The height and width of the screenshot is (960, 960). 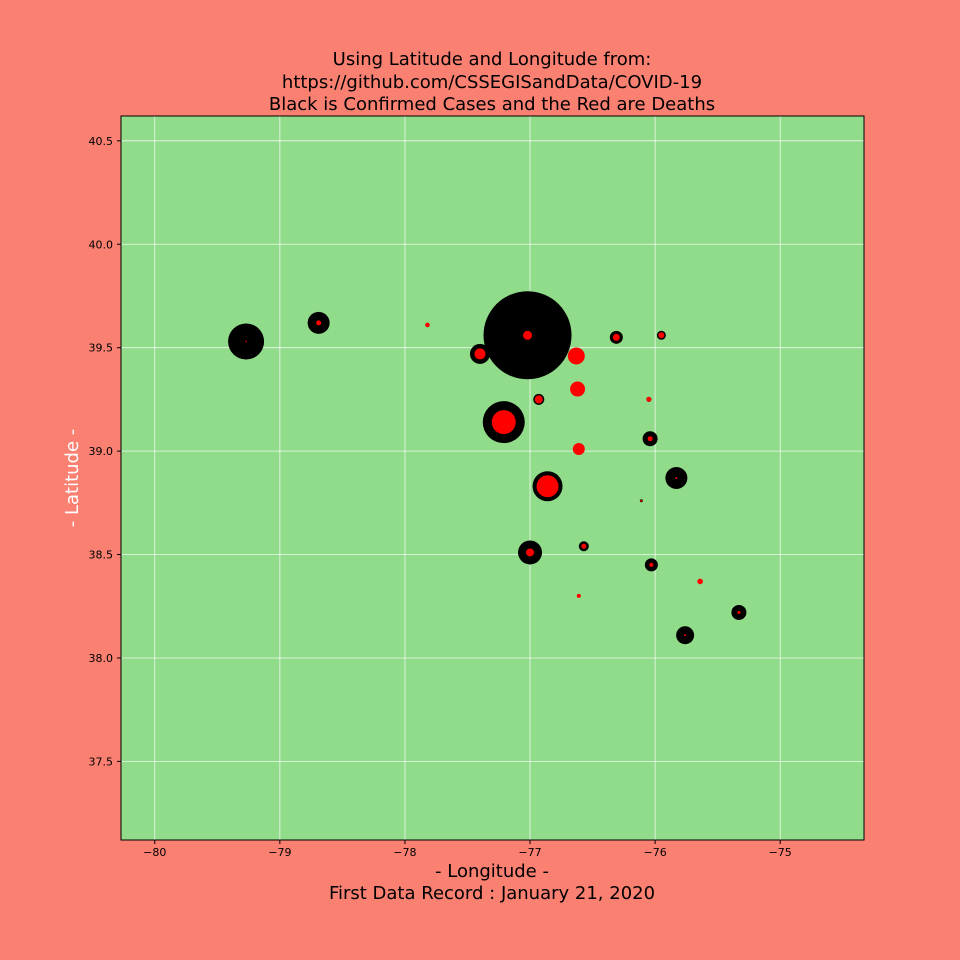 I want to click on x-tick-label: −79, so click(x=279, y=852).